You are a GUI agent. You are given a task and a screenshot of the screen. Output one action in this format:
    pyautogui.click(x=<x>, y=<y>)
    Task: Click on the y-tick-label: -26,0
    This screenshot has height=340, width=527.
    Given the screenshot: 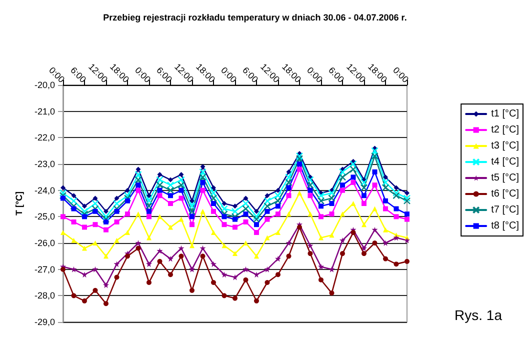 What is the action you would take?
    pyautogui.click(x=44, y=243)
    